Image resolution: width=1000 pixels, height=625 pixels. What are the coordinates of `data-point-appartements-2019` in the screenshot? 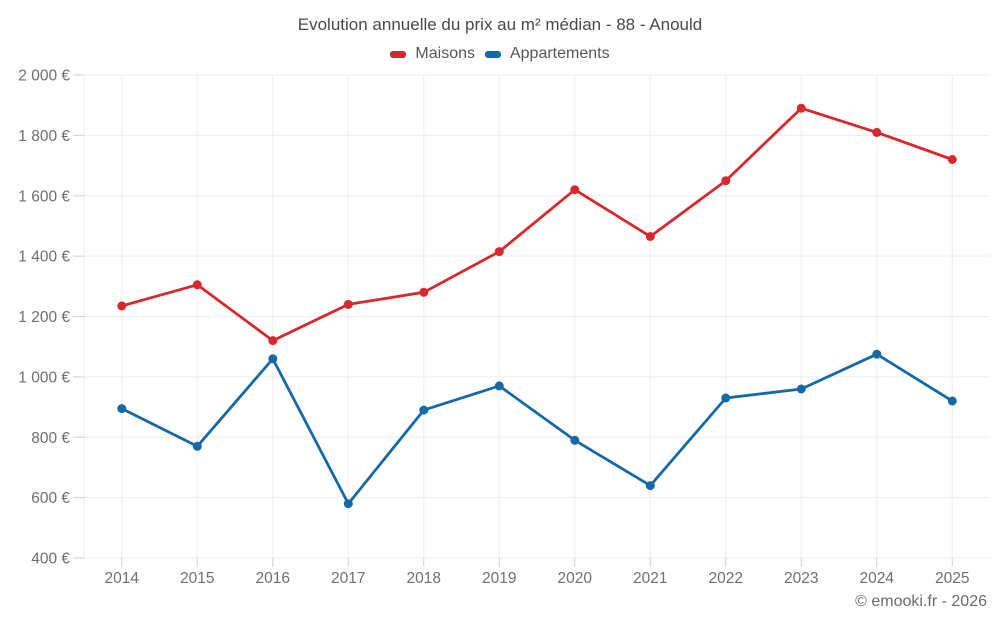 It's located at (499, 386).